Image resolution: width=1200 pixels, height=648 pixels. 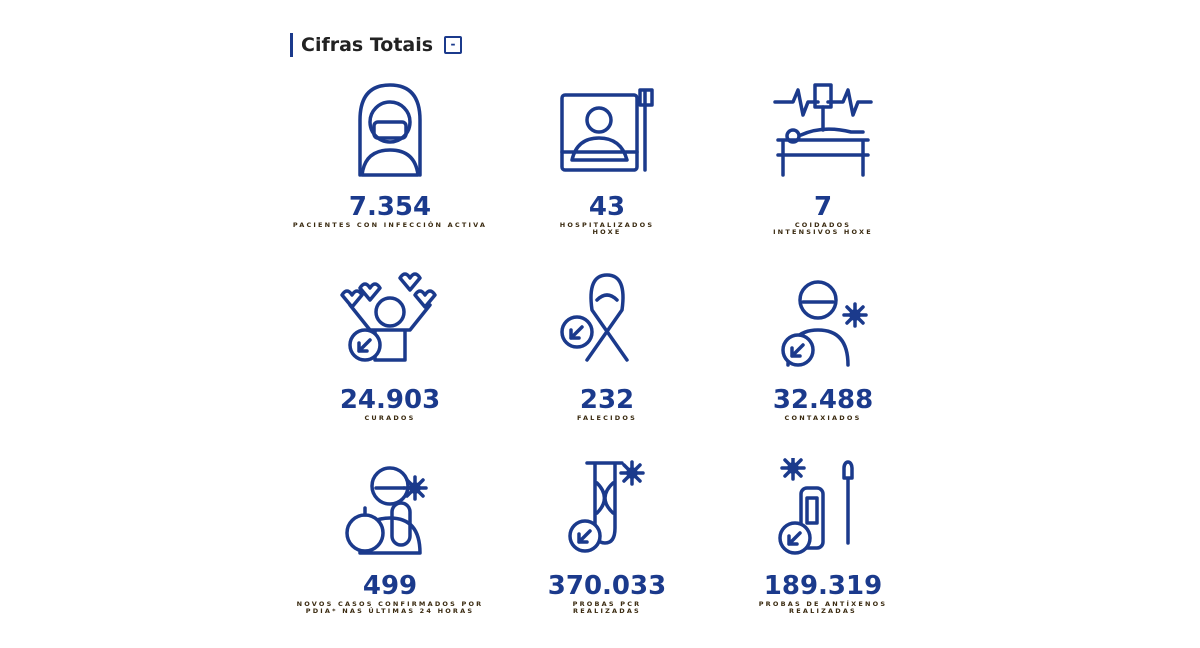 I want to click on stat-value: 7, so click(x=823, y=207).